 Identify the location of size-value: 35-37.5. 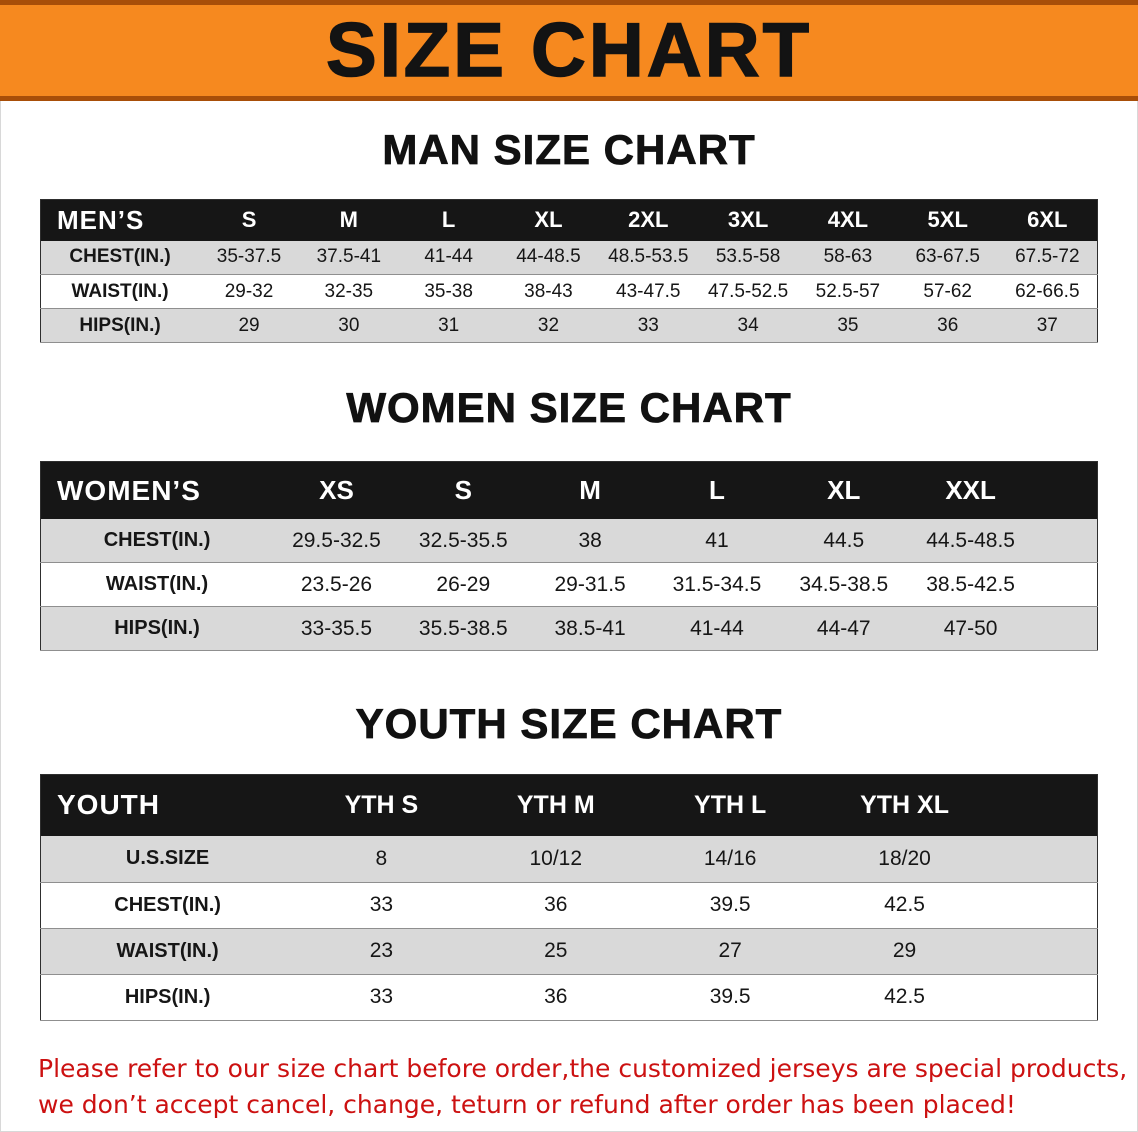
(249, 257).